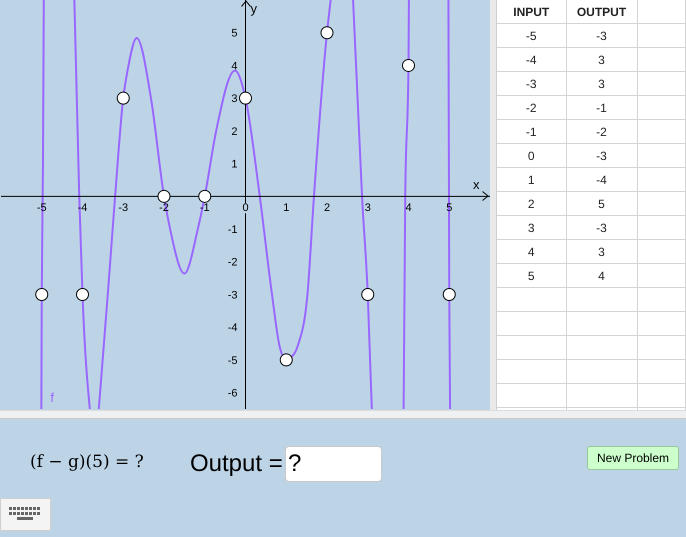 This screenshot has width=686, height=537. What do you see at coordinates (205, 208) in the screenshot?
I see `x-tick-label: -1` at bounding box center [205, 208].